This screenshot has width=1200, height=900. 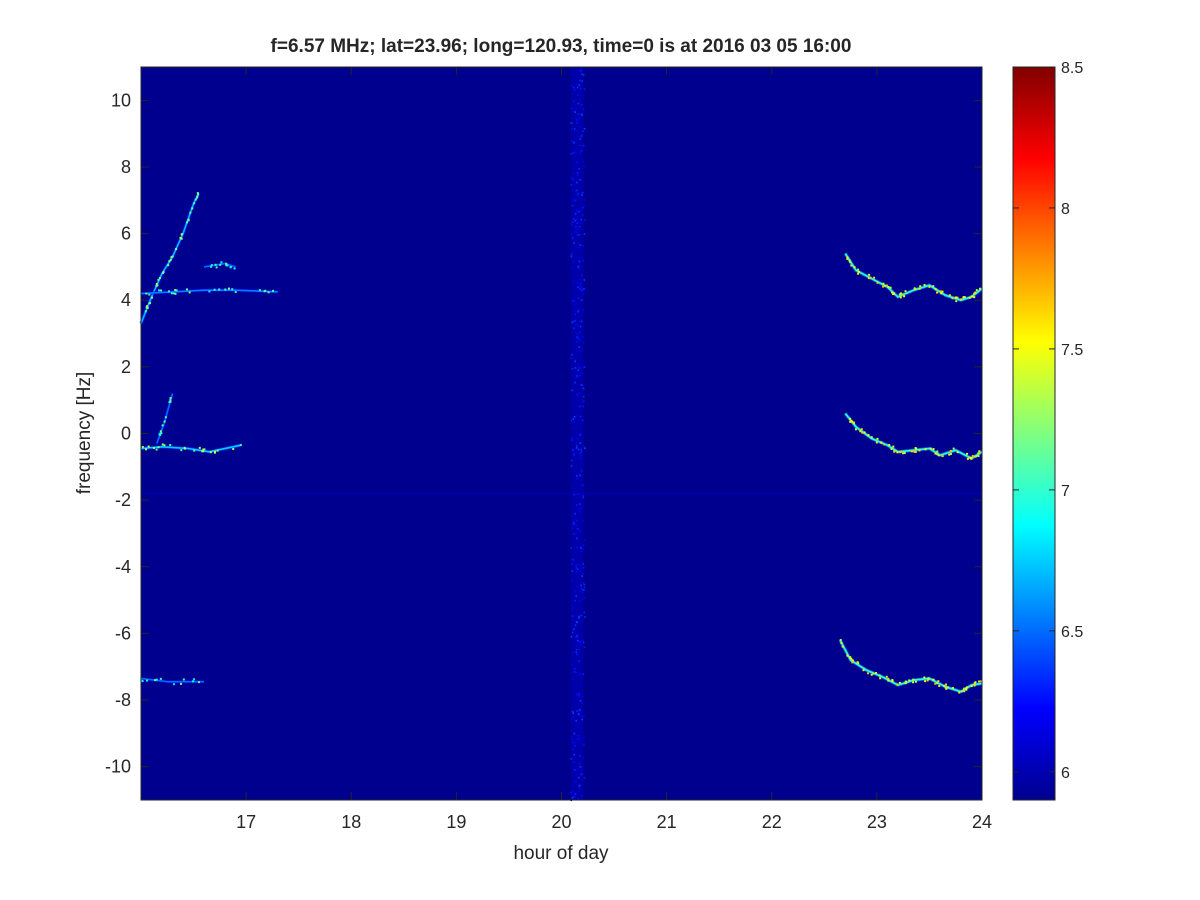 I want to click on colorbar-tick-label: 7.5, so click(x=1072, y=350).